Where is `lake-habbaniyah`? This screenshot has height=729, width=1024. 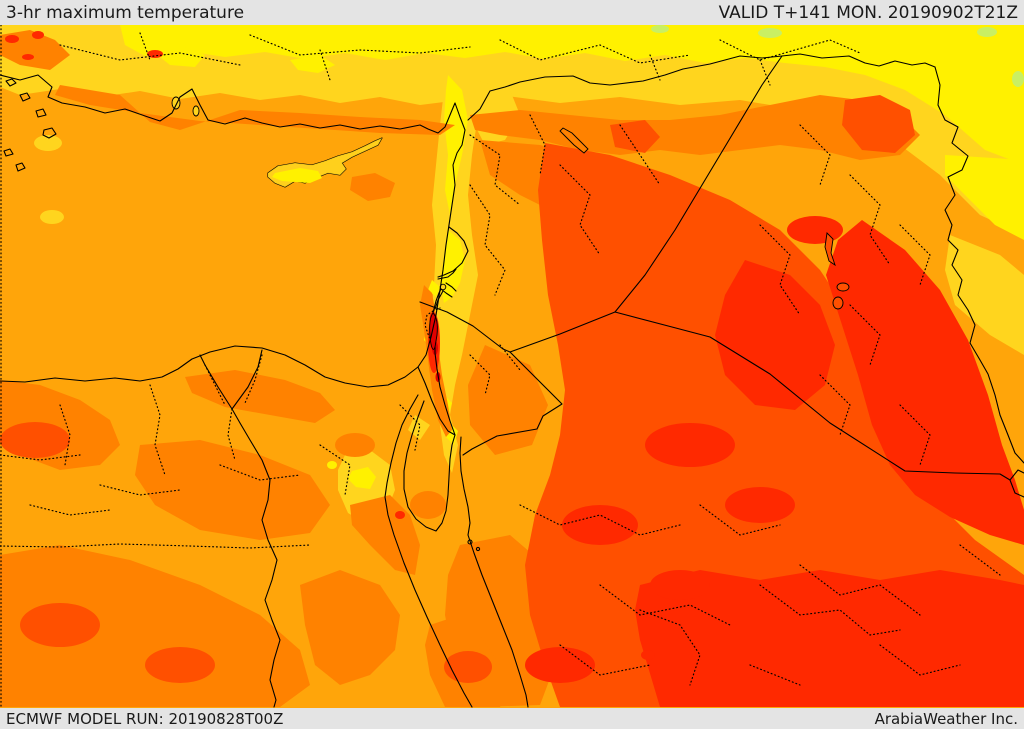 lake-habbaniyah is located at coordinates (843, 287).